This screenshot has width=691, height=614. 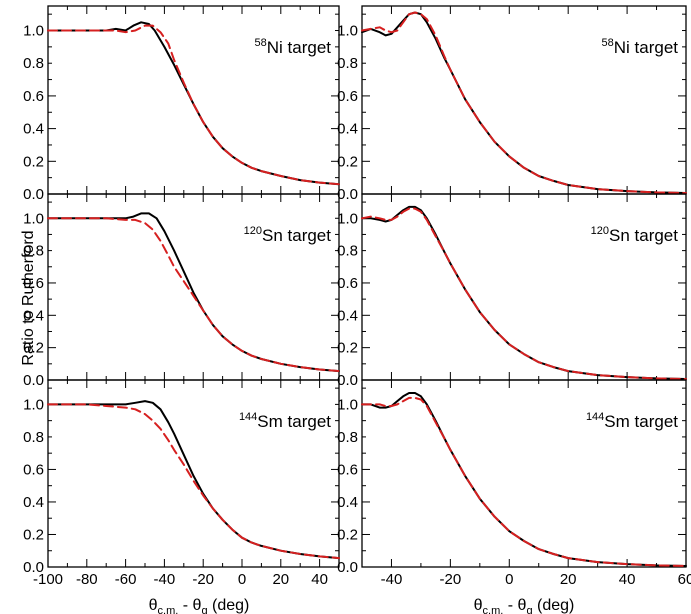 What do you see at coordinates (48, 579) in the screenshot?
I see `x-tick-label: -100` at bounding box center [48, 579].